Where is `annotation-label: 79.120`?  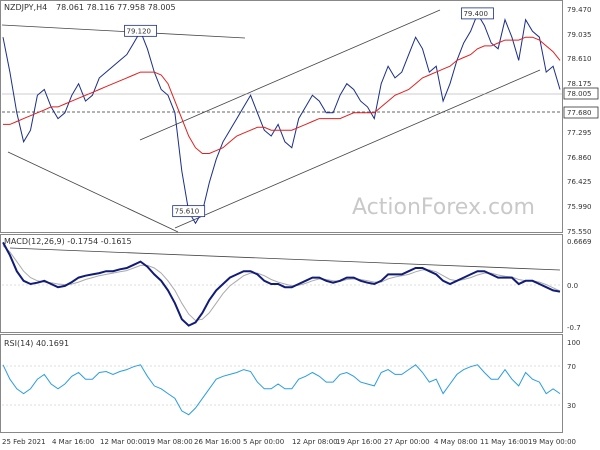
annotation-label: 79.120 is located at coordinates (139, 31).